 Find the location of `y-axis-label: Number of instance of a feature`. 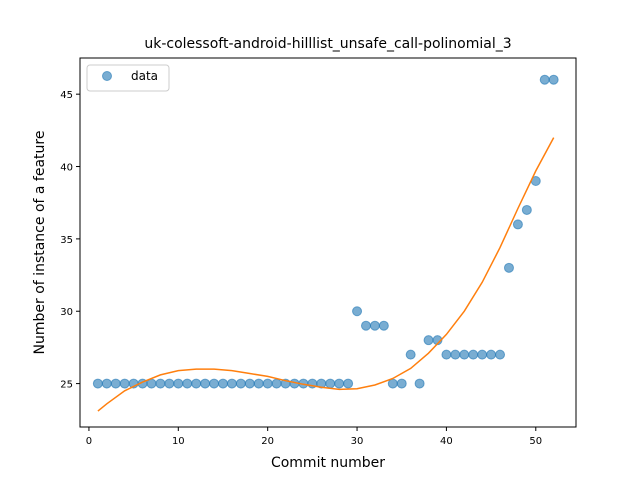

y-axis-label: Number of instance of a feature is located at coordinates (40, 243).